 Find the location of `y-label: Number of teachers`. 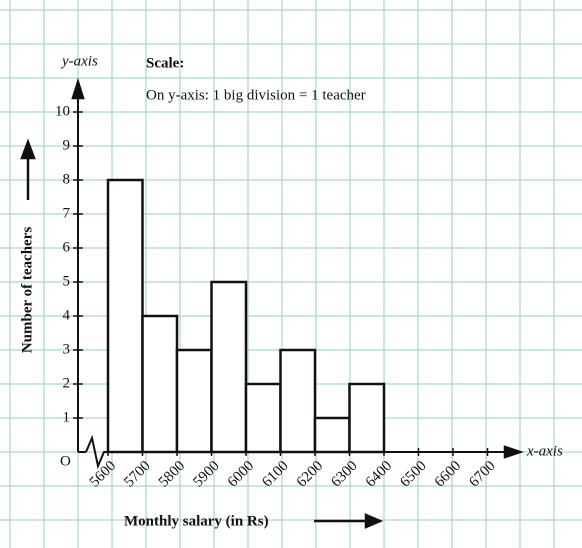

y-label: Number of teachers is located at coordinates (27, 290).